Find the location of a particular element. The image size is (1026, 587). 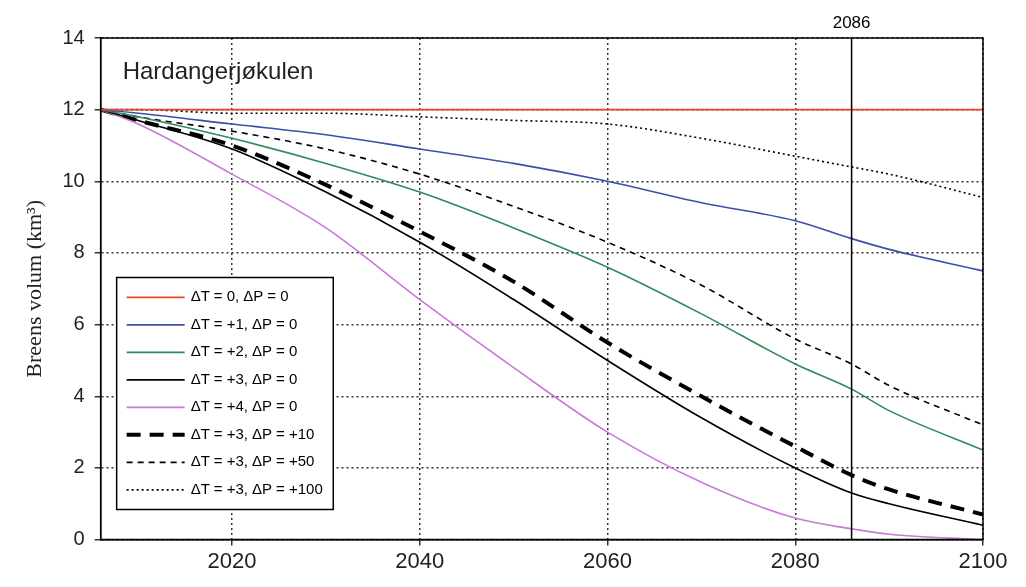

x-tick-label: 2020 is located at coordinates (232, 560).